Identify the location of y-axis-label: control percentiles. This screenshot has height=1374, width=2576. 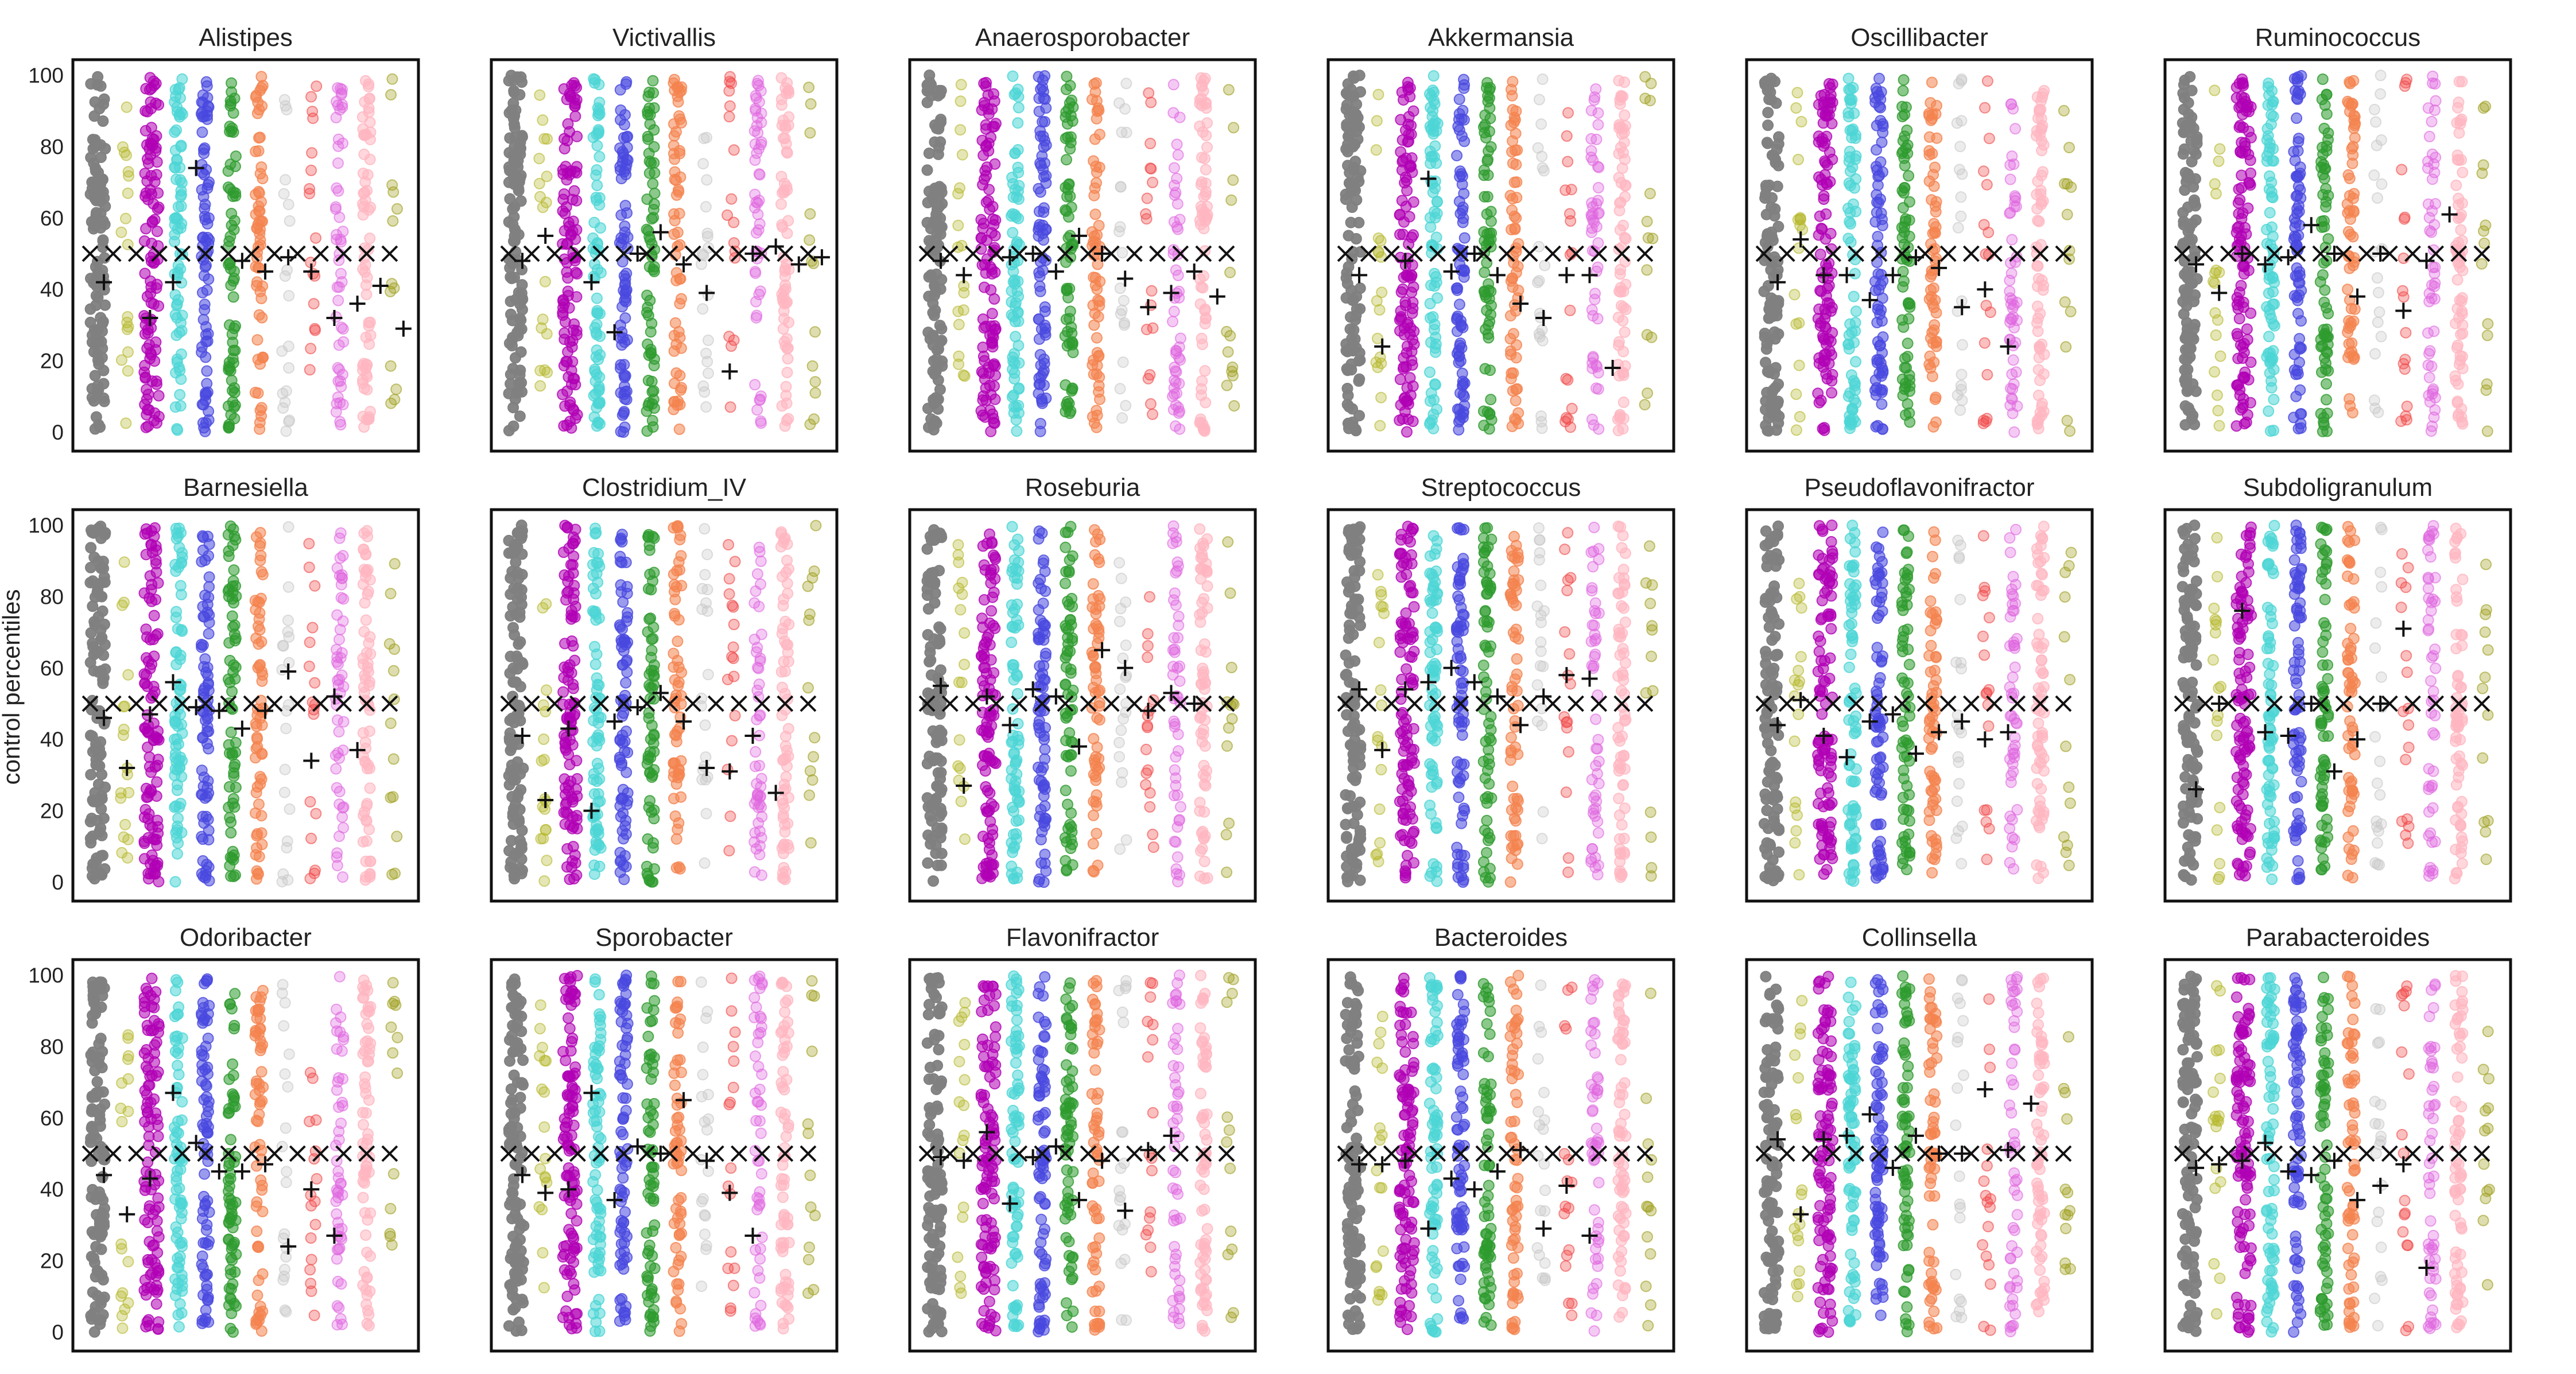
(12, 687).